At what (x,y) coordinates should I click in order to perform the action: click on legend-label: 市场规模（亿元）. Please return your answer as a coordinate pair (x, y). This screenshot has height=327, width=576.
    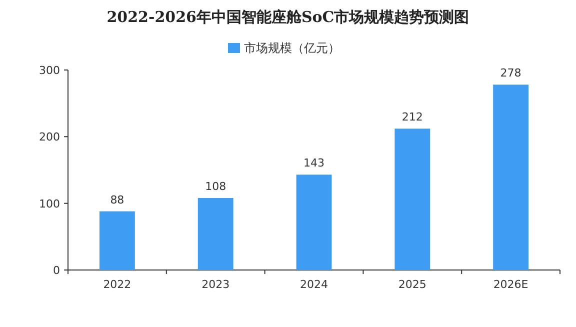
    Looking at the image, I should click on (292, 48).